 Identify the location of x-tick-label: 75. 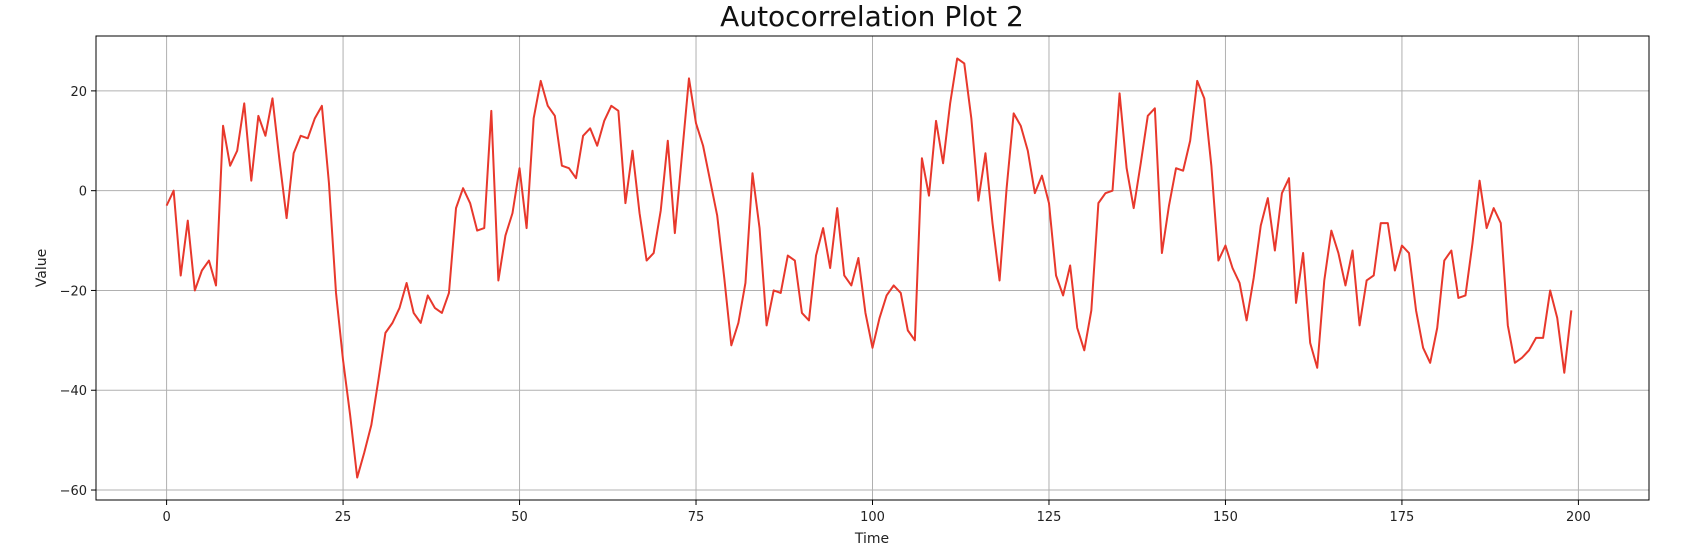
(696, 517).